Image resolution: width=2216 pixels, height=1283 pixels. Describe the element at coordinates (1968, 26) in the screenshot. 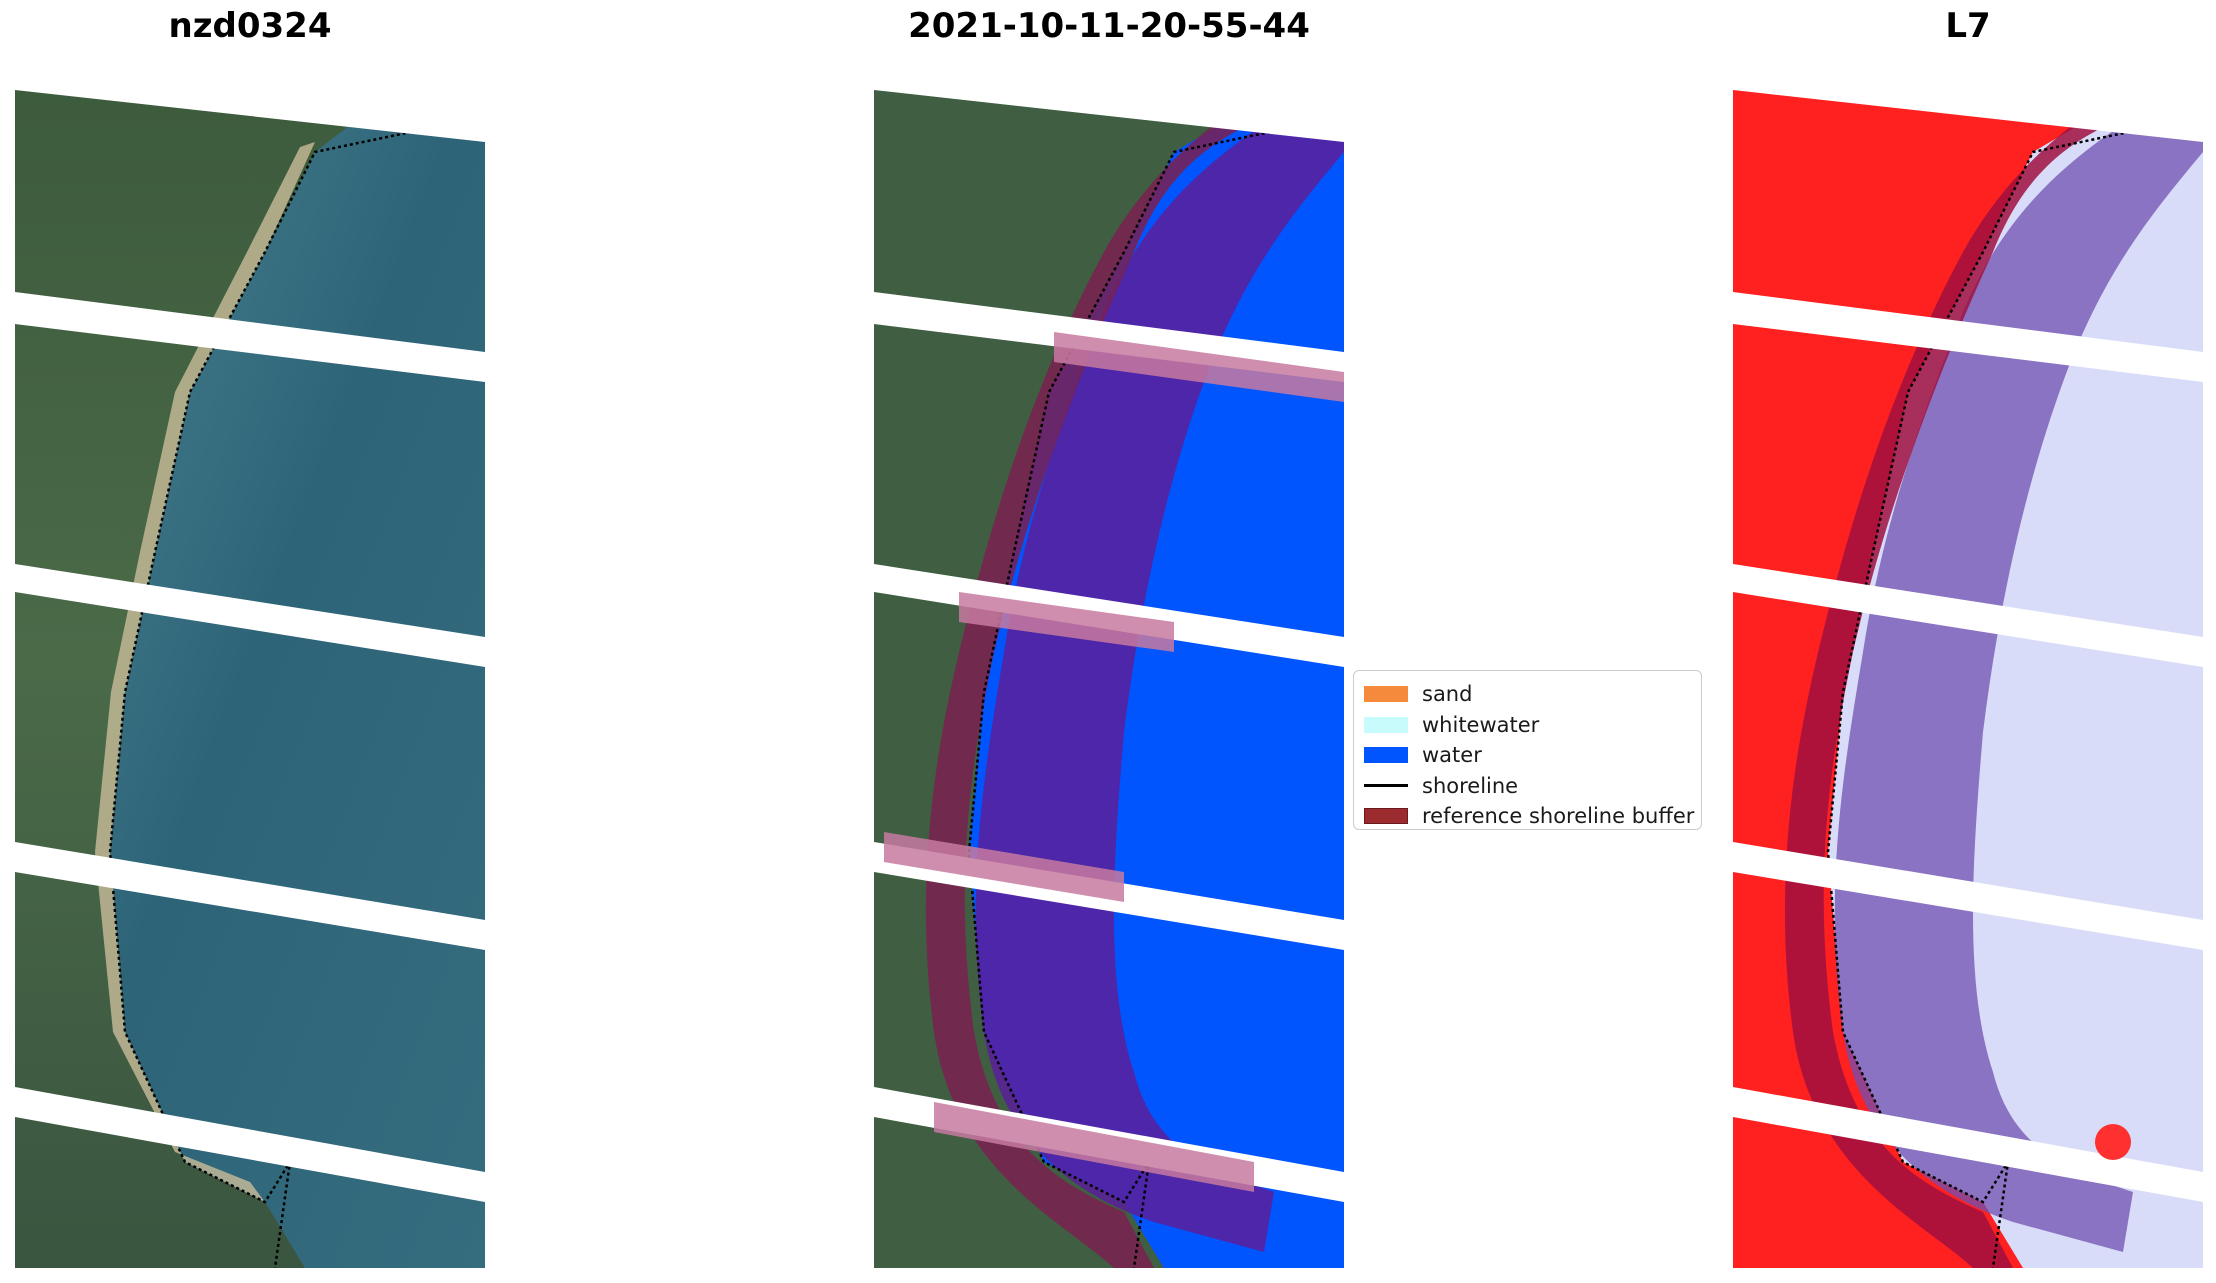

I see `panel-title-index: L7` at that location.